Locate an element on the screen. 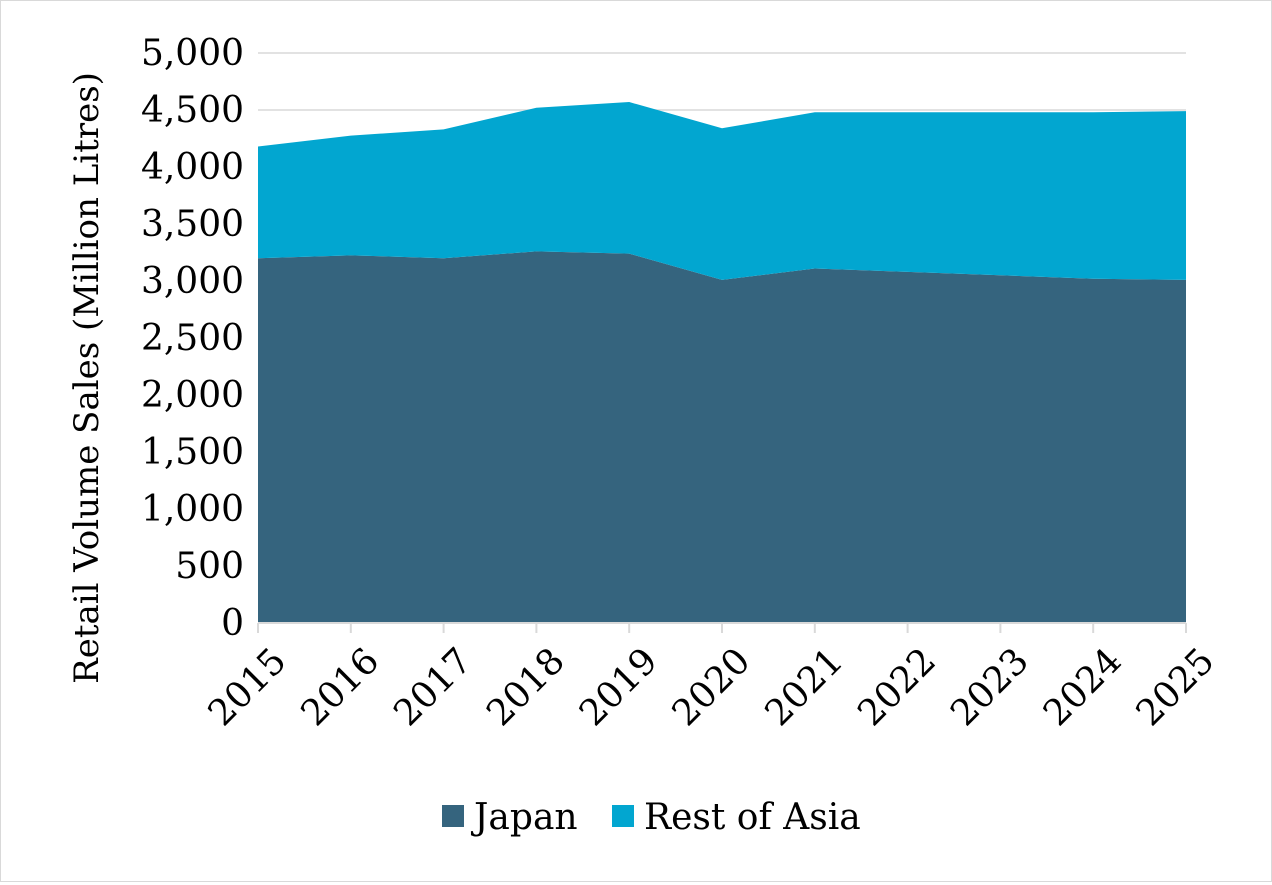  x-tick-label: 2023 is located at coordinates (990, 687).